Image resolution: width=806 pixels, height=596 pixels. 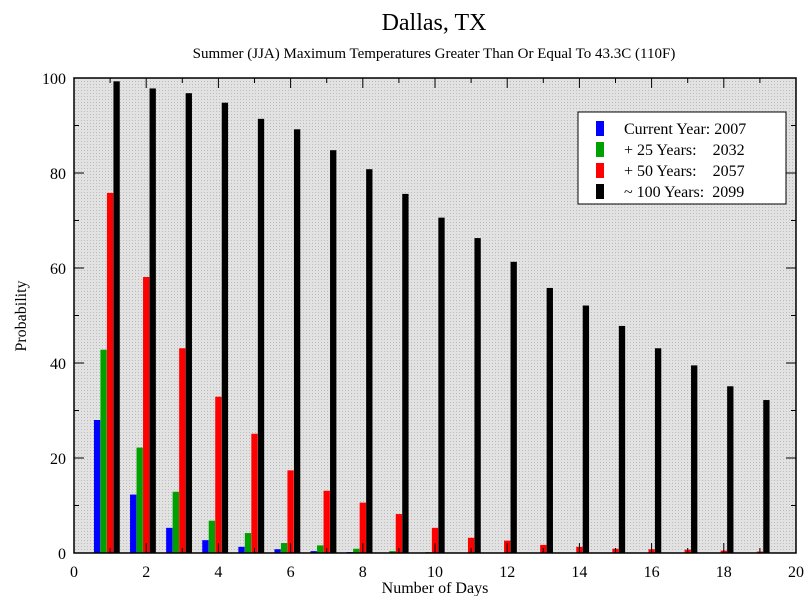 I want to click on x-tick-label: 20, so click(x=796, y=572).